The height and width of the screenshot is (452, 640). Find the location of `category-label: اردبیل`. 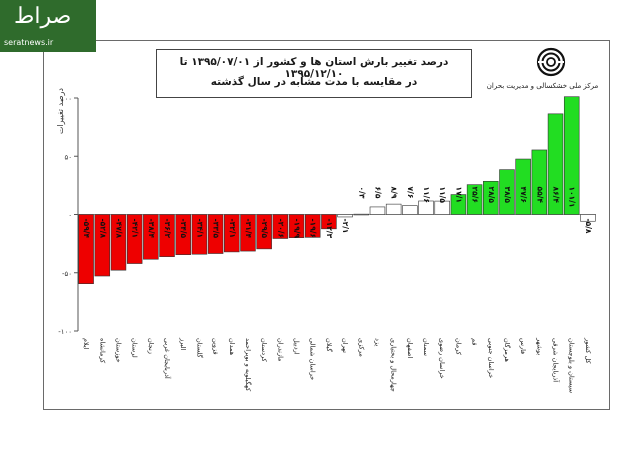

category-label: اردبیل is located at coordinates (297, 346).